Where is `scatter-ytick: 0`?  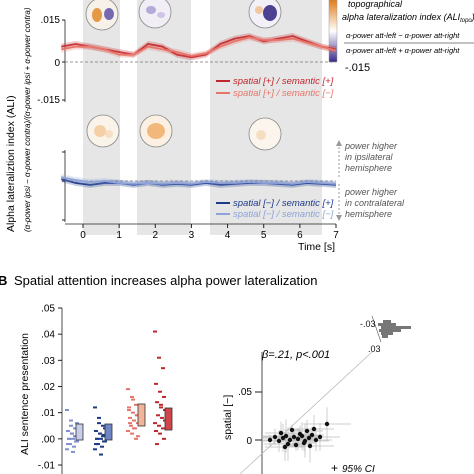 scatter-ytick: 0 is located at coordinates (249, 441).